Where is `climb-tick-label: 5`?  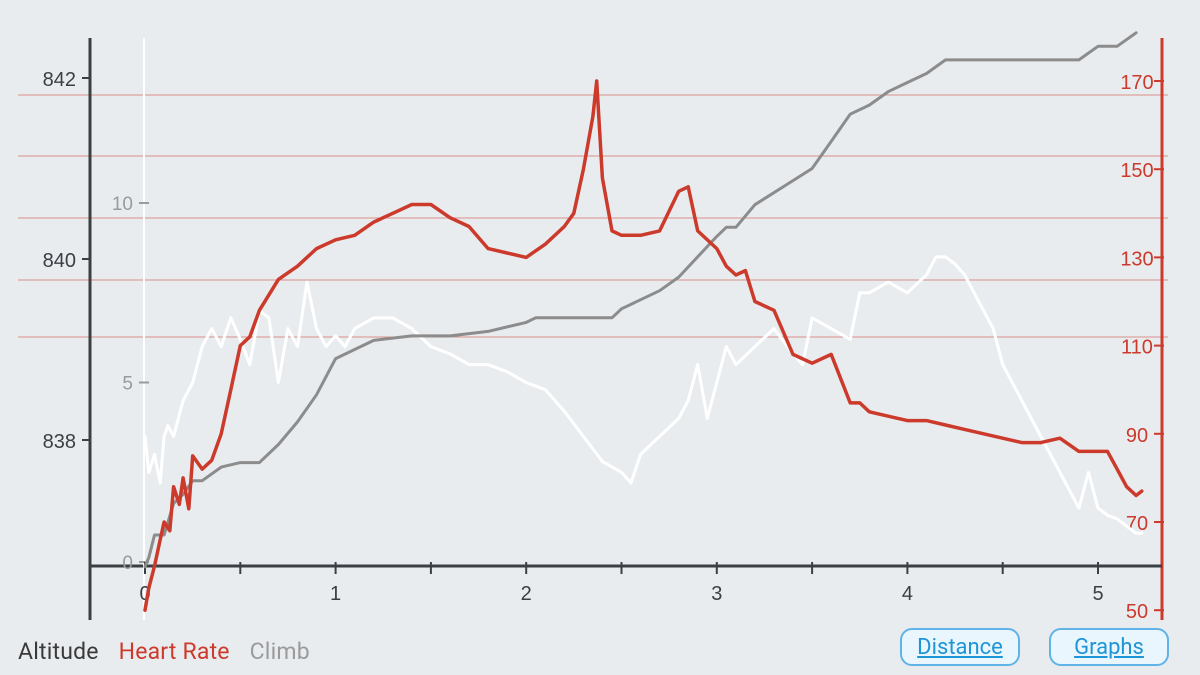
climb-tick-label: 5 is located at coordinates (127, 384).